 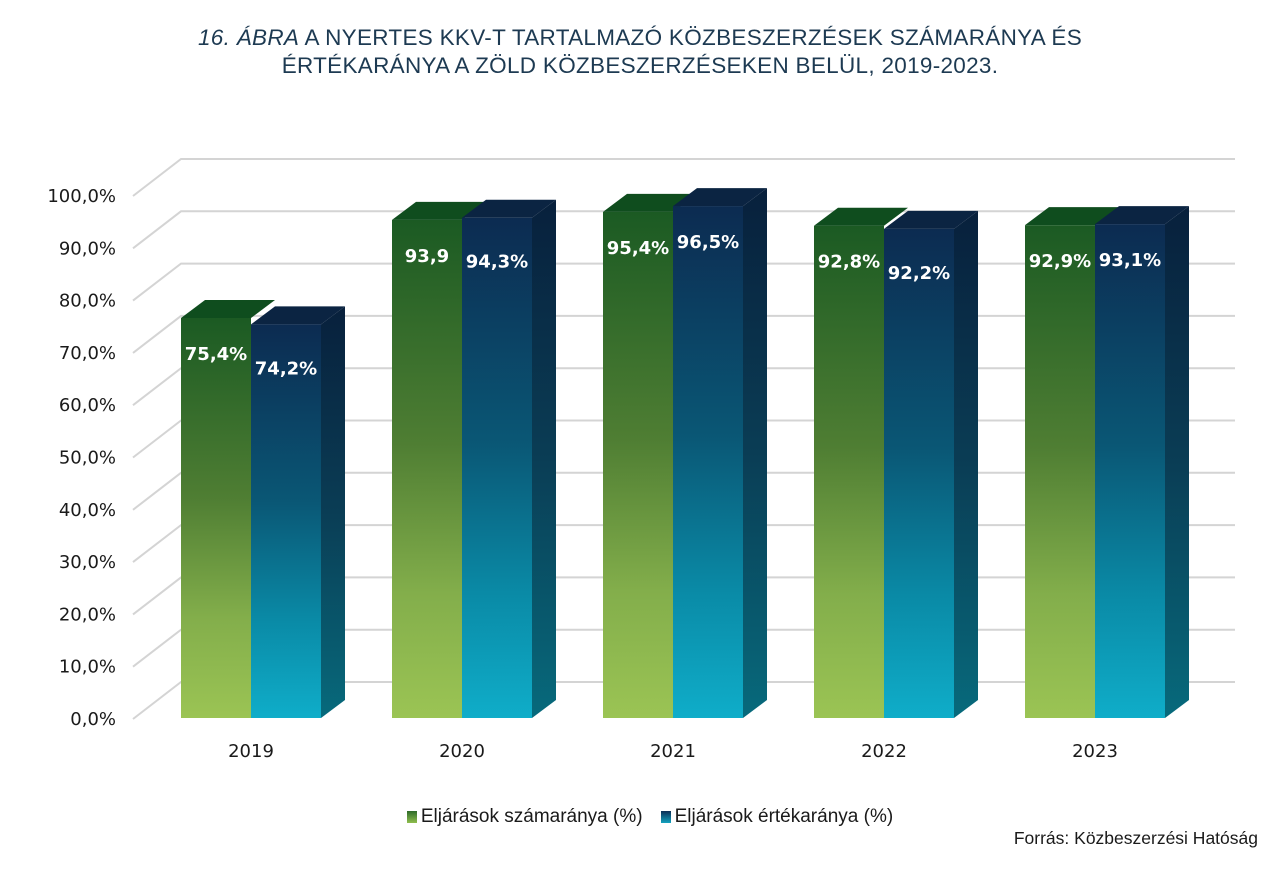 I want to click on bar-group-2020: 93,9 94,3%, so click(x=474, y=458).